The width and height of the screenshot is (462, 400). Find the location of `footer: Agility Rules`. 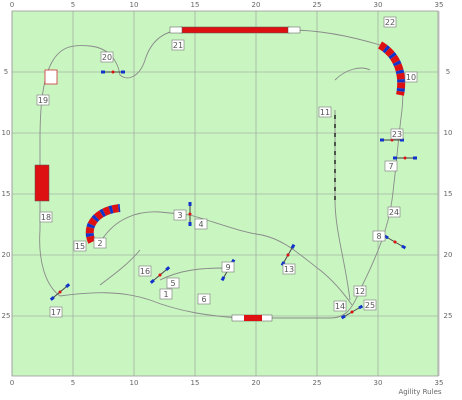

footer: Agility Rules is located at coordinates (419, 392).